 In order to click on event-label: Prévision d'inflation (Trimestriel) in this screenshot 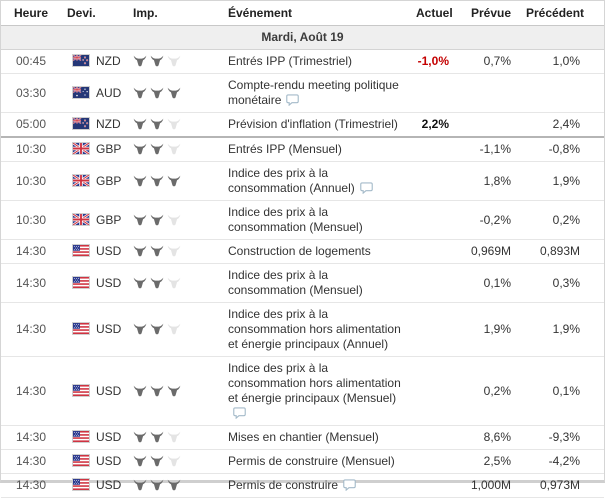, I will do `click(313, 124)`.